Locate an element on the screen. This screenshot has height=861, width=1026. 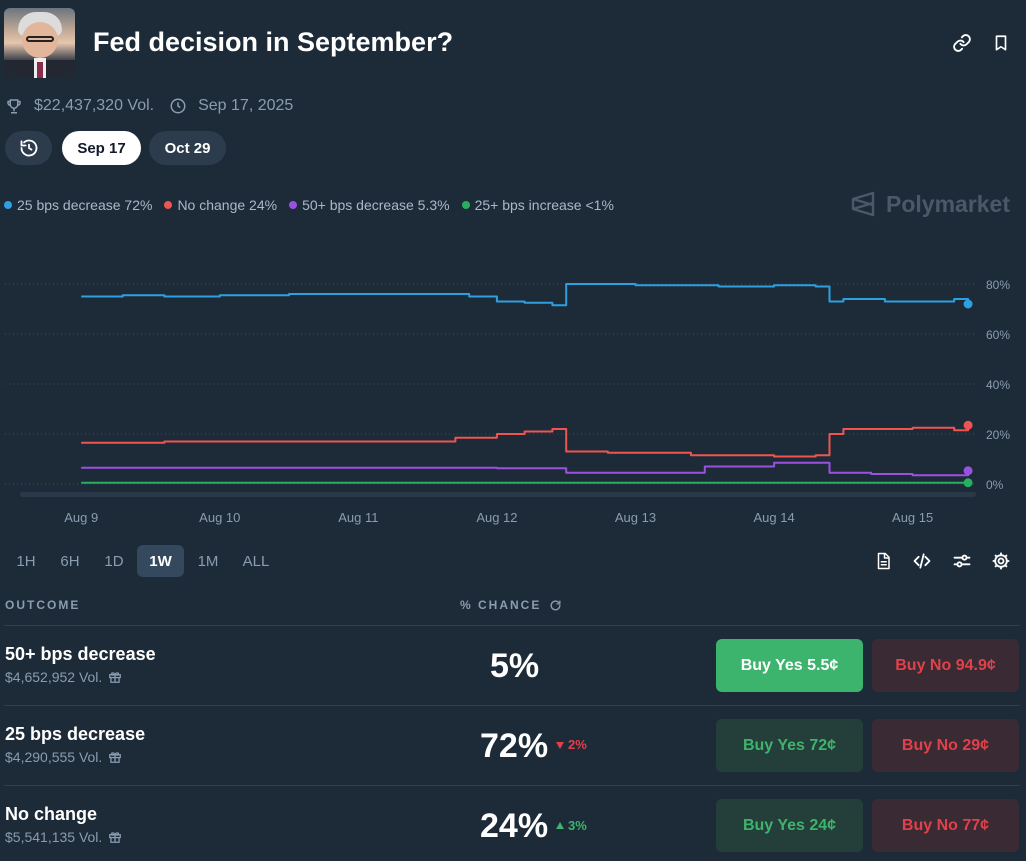
x-tick-label: Aug 13 is located at coordinates (635, 517).